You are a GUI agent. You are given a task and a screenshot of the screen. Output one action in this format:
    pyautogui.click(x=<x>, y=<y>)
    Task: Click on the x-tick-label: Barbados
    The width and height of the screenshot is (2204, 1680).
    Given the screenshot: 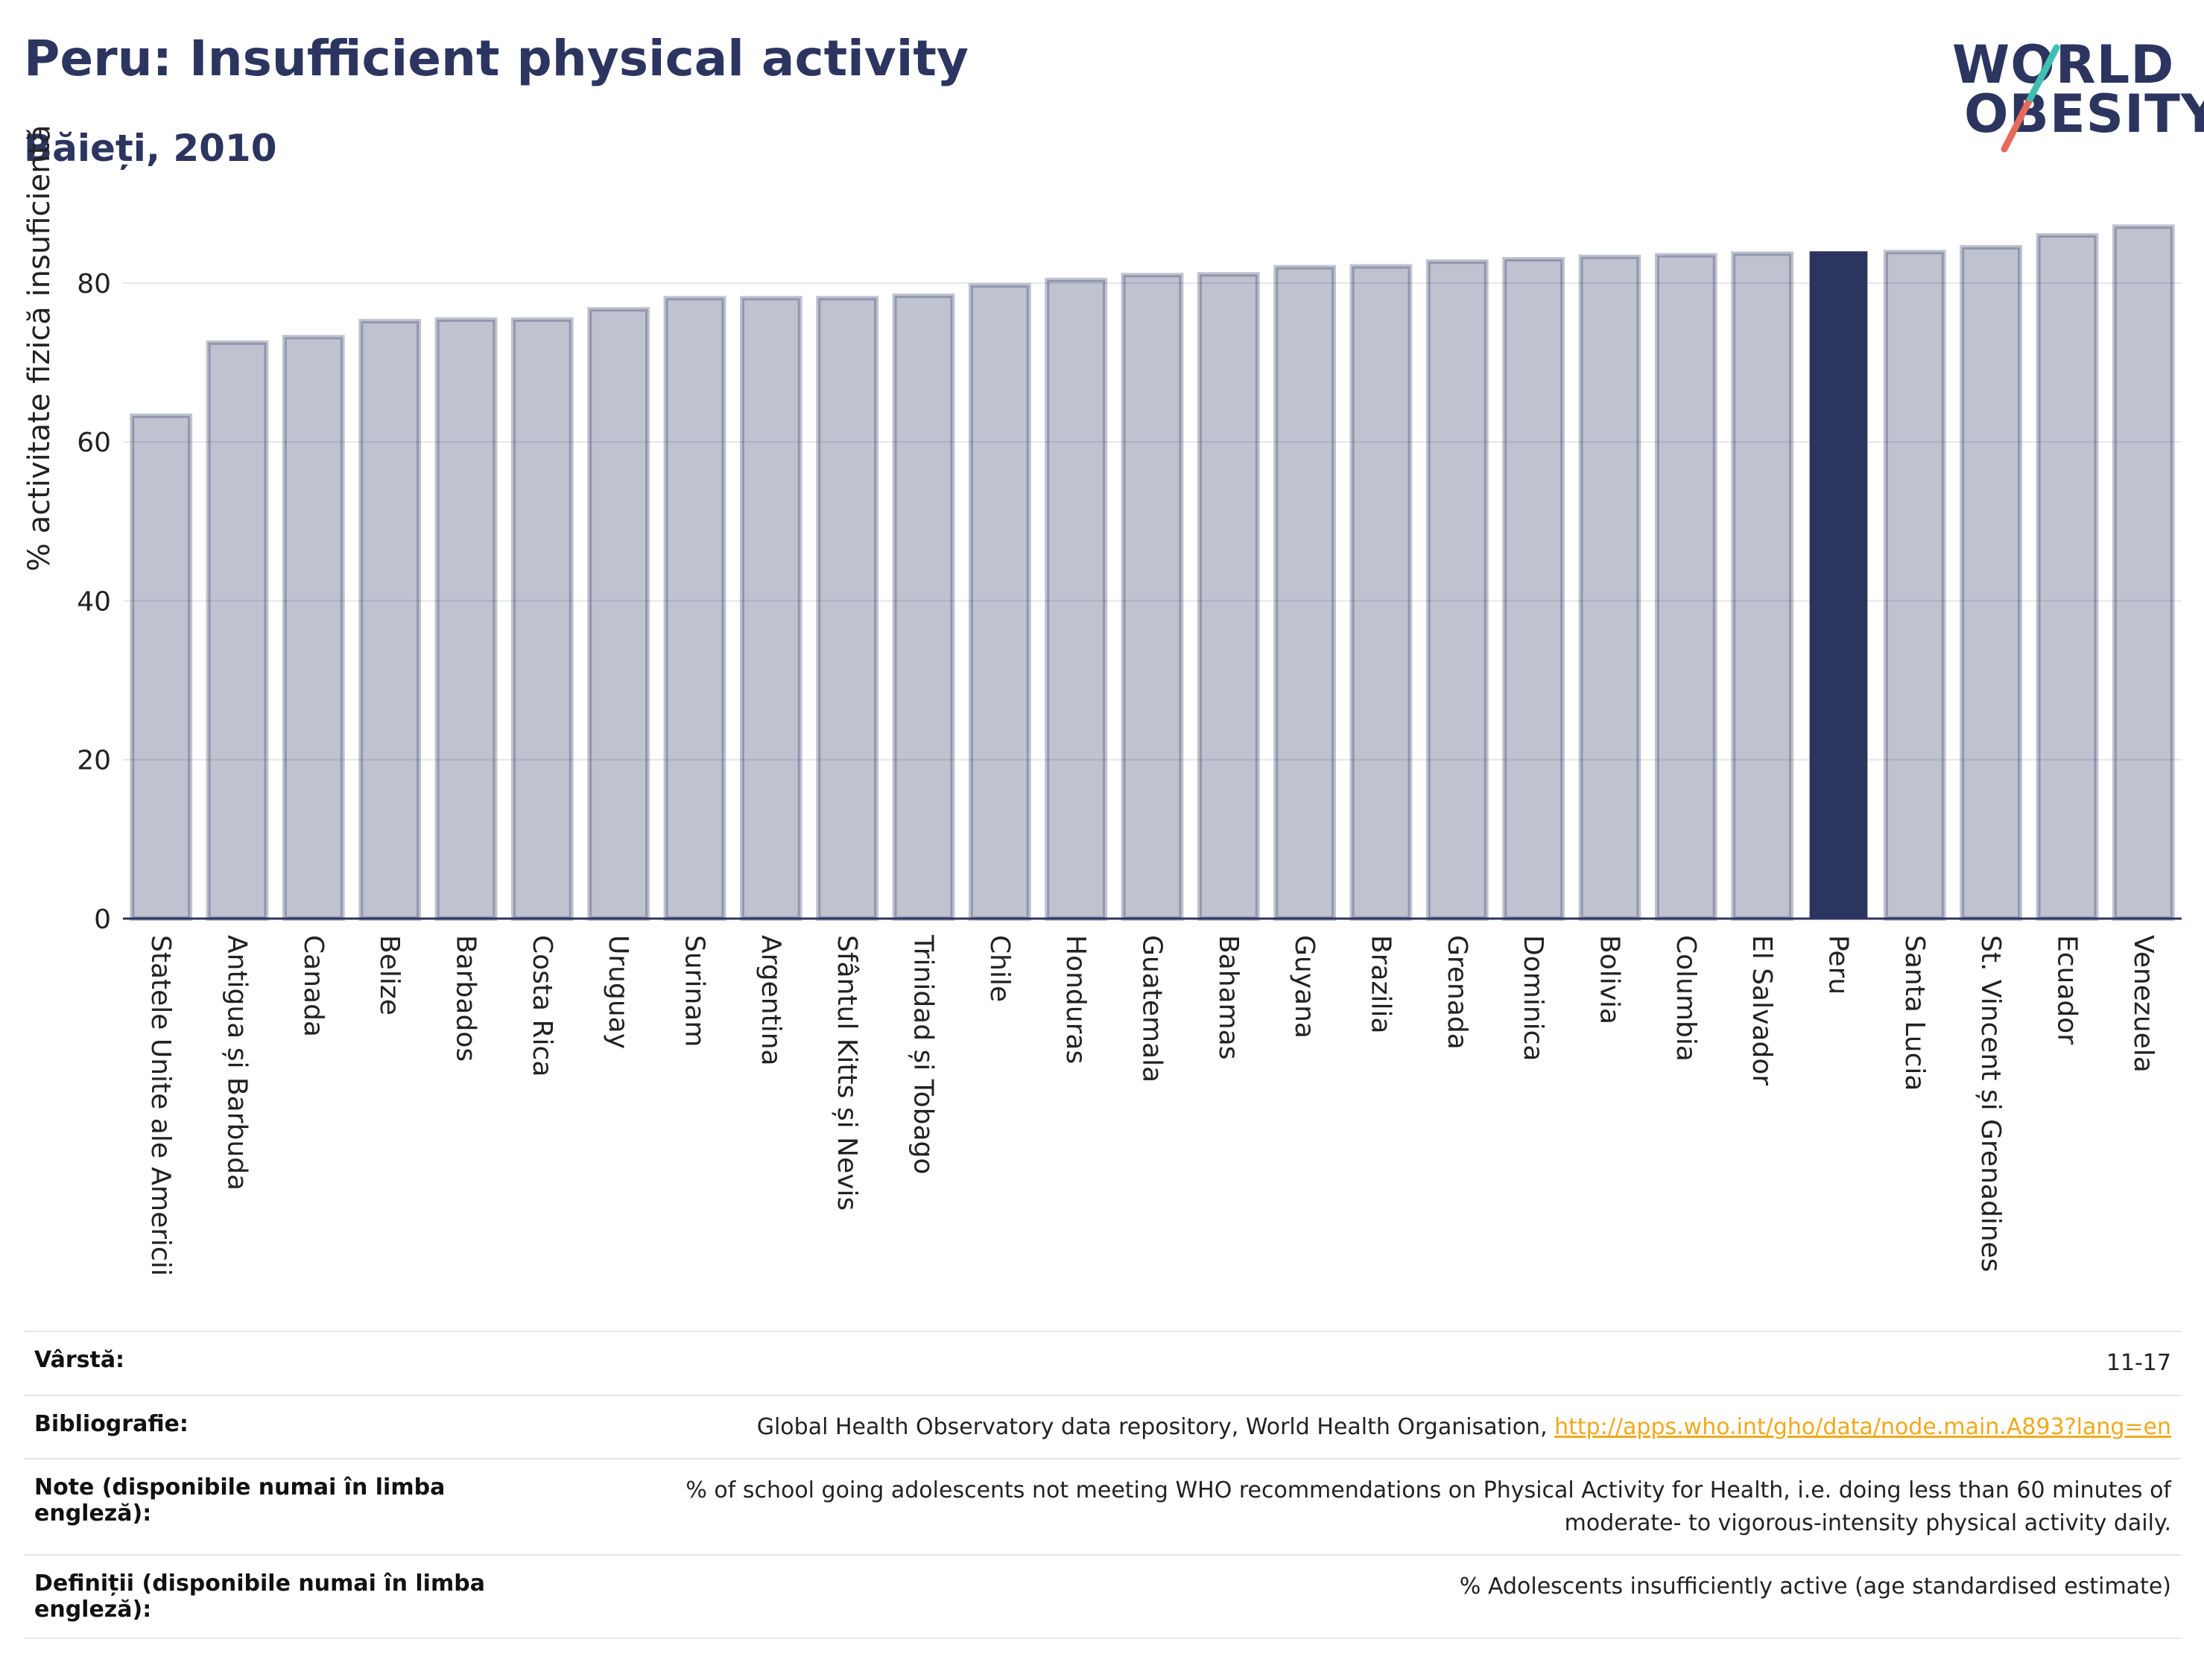 What is the action you would take?
    pyautogui.click(x=466, y=998)
    